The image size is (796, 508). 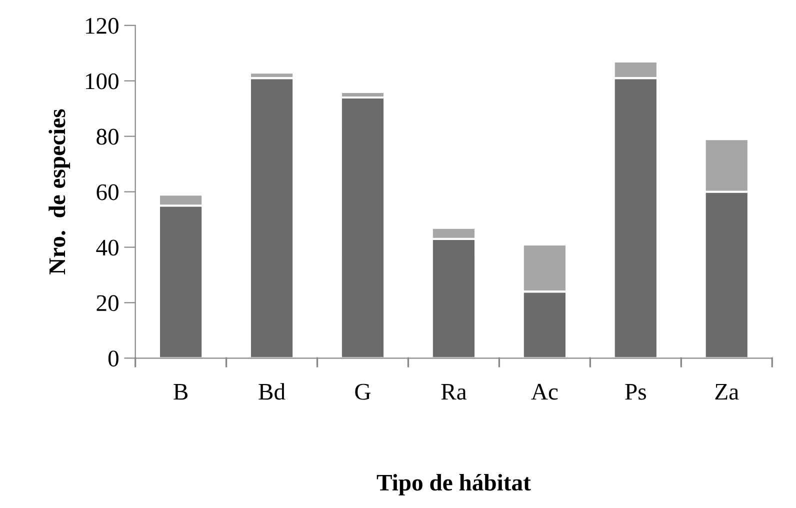 What do you see at coordinates (107, 192) in the screenshot?
I see `y-tick-label: 60` at bounding box center [107, 192].